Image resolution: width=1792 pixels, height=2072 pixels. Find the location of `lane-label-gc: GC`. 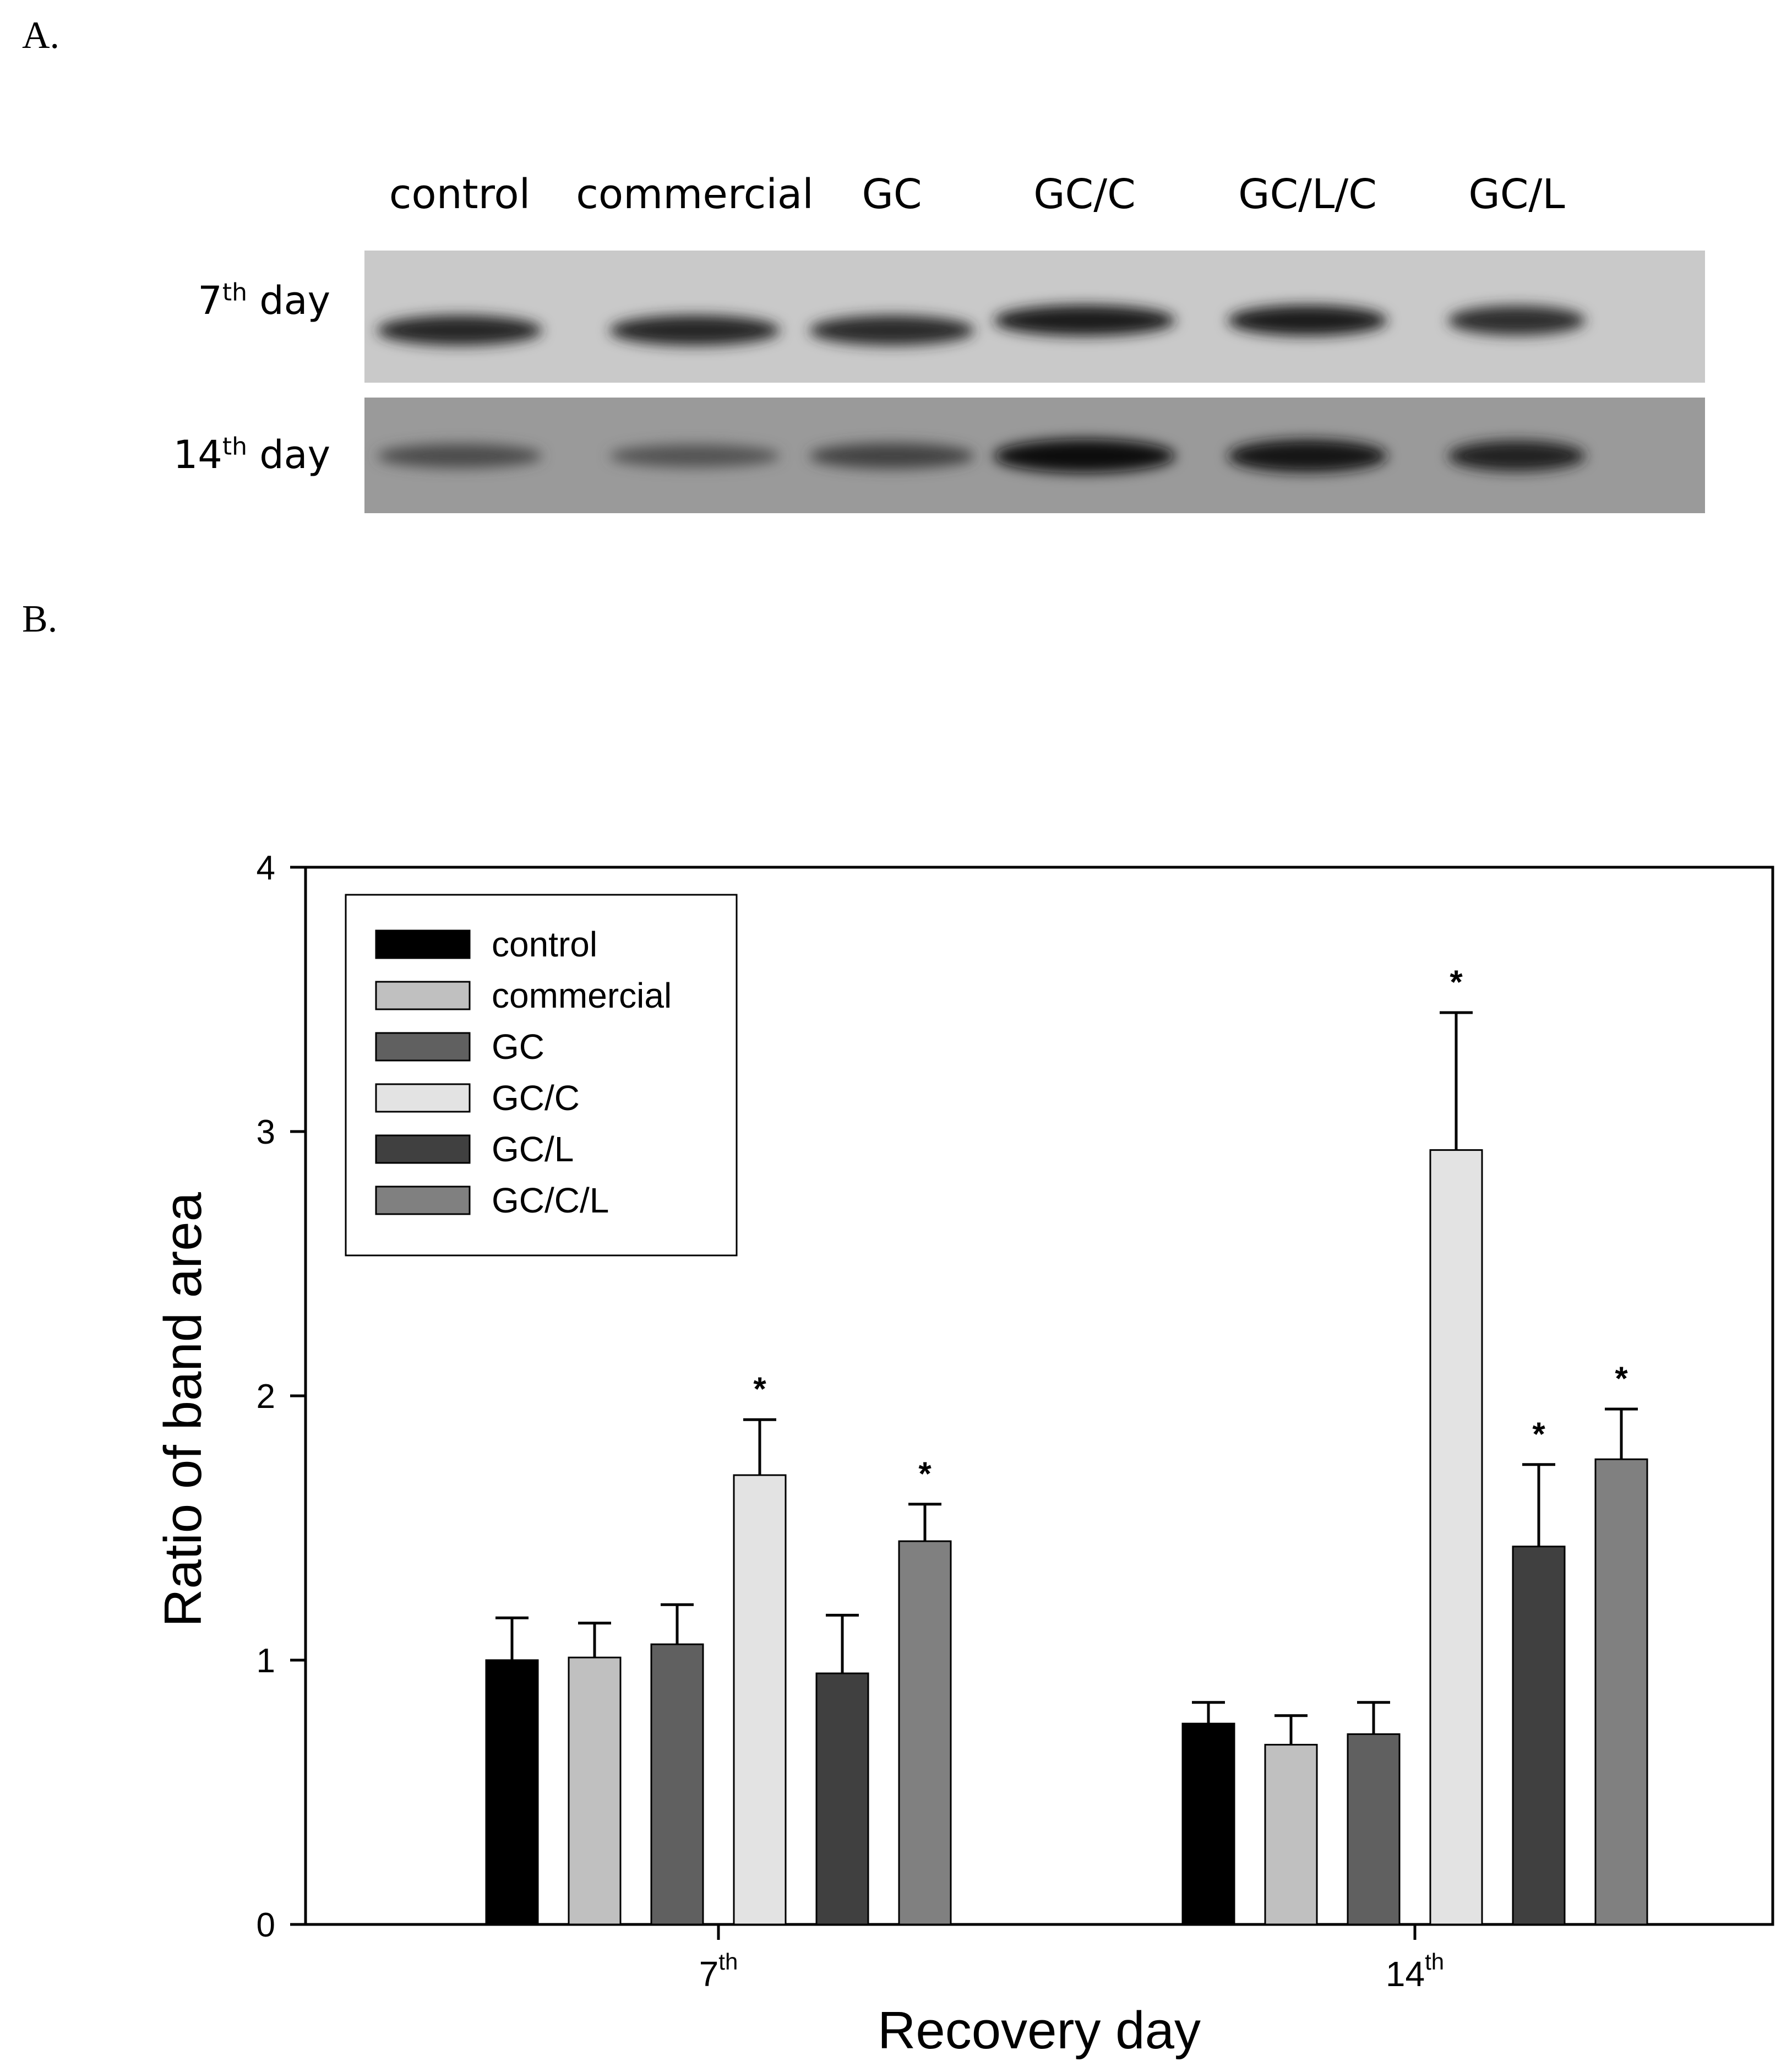

lane-label-gc: GC is located at coordinates (892, 194).